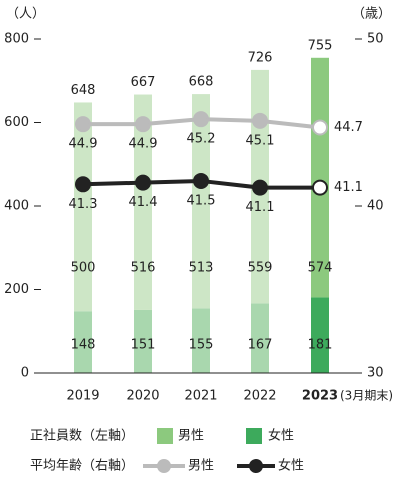 This screenshot has height=478, width=406. Describe the element at coordinates (201, 345) in the screenshot. I see `value-label: 155` at that location.